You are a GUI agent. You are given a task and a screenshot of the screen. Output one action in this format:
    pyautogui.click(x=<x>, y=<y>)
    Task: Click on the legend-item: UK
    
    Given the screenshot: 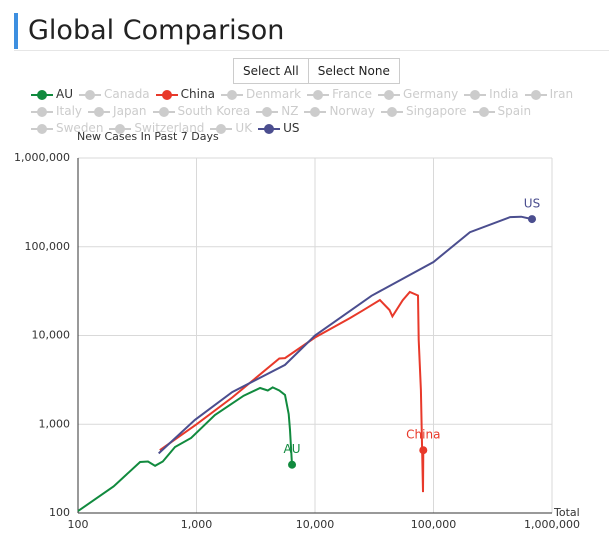 What is the action you would take?
    pyautogui.click(x=231, y=128)
    